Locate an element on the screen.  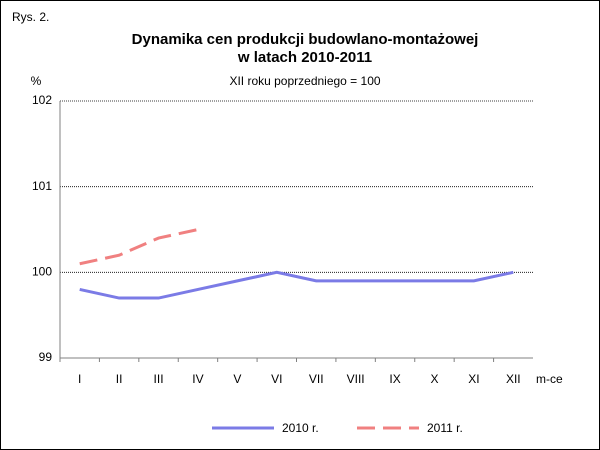
y-axis-label: % is located at coordinates (36, 81).